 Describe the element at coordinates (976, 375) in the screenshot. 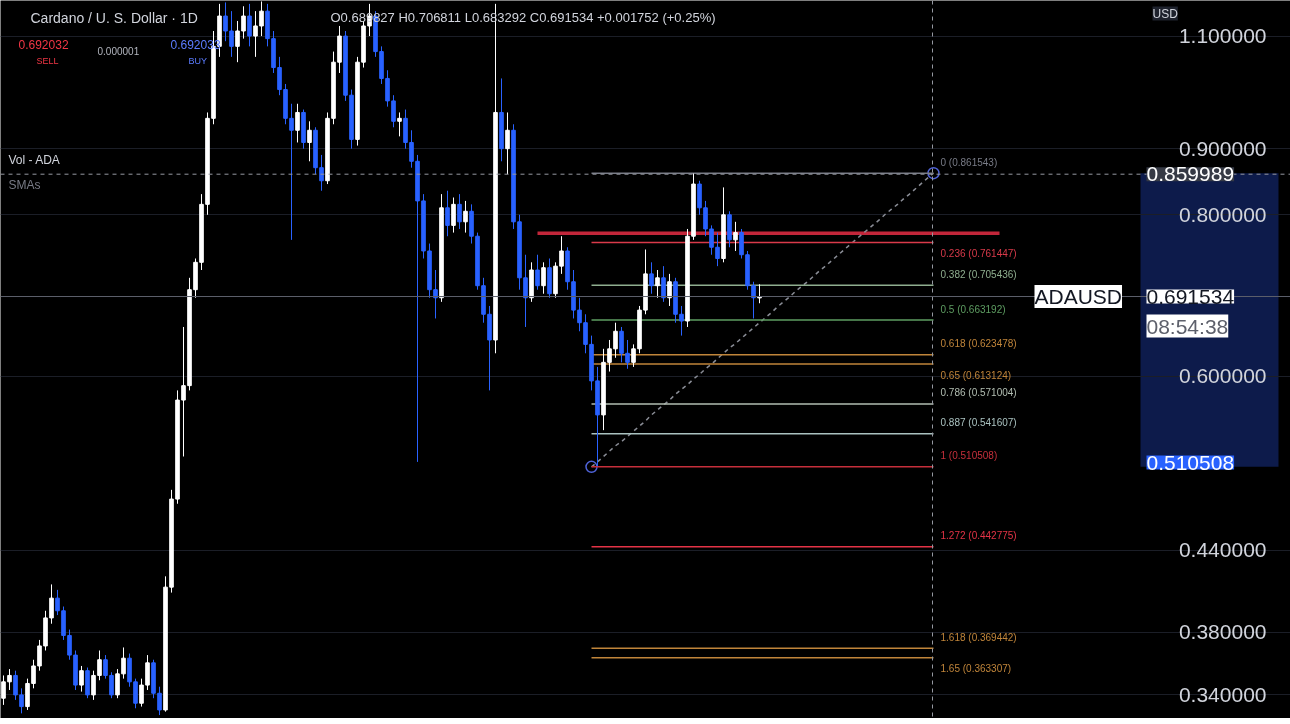

I see `series-label: 0.65 (0.613124)` at that location.